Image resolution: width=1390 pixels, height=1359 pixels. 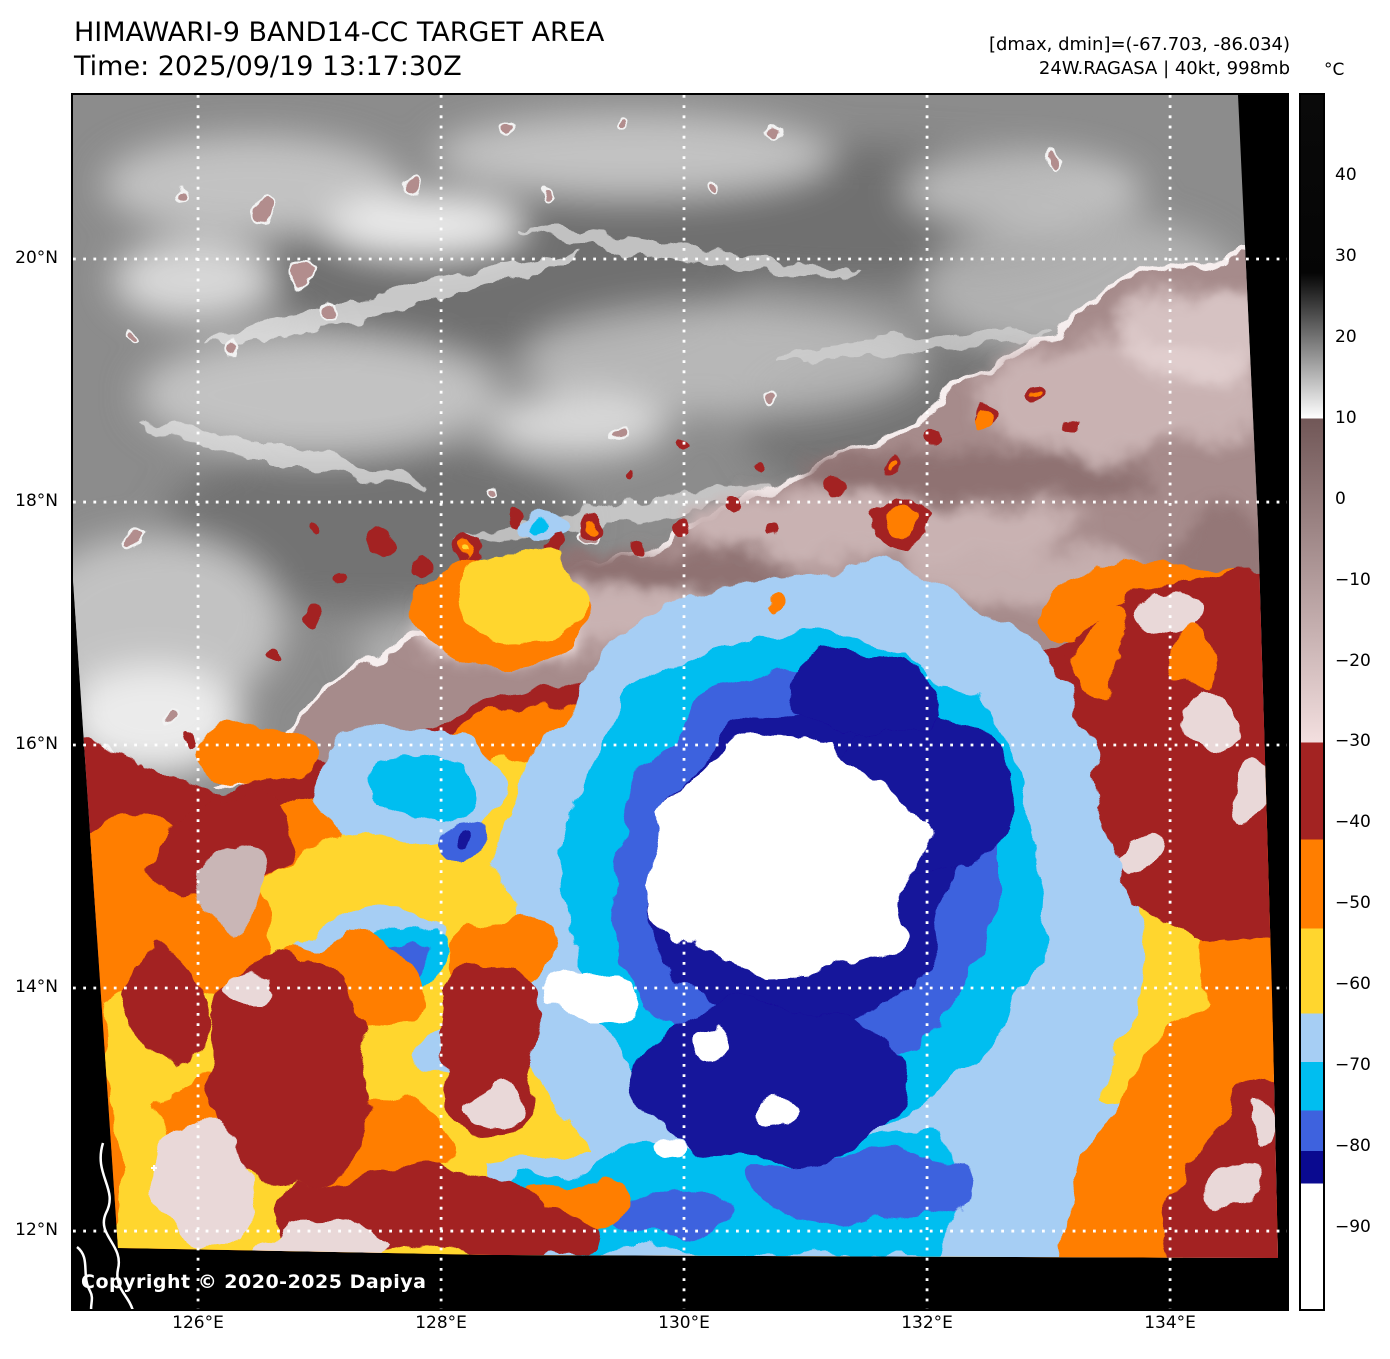 What do you see at coordinates (36, 501) in the screenshot?
I see `latitude-label: 18°N` at bounding box center [36, 501].